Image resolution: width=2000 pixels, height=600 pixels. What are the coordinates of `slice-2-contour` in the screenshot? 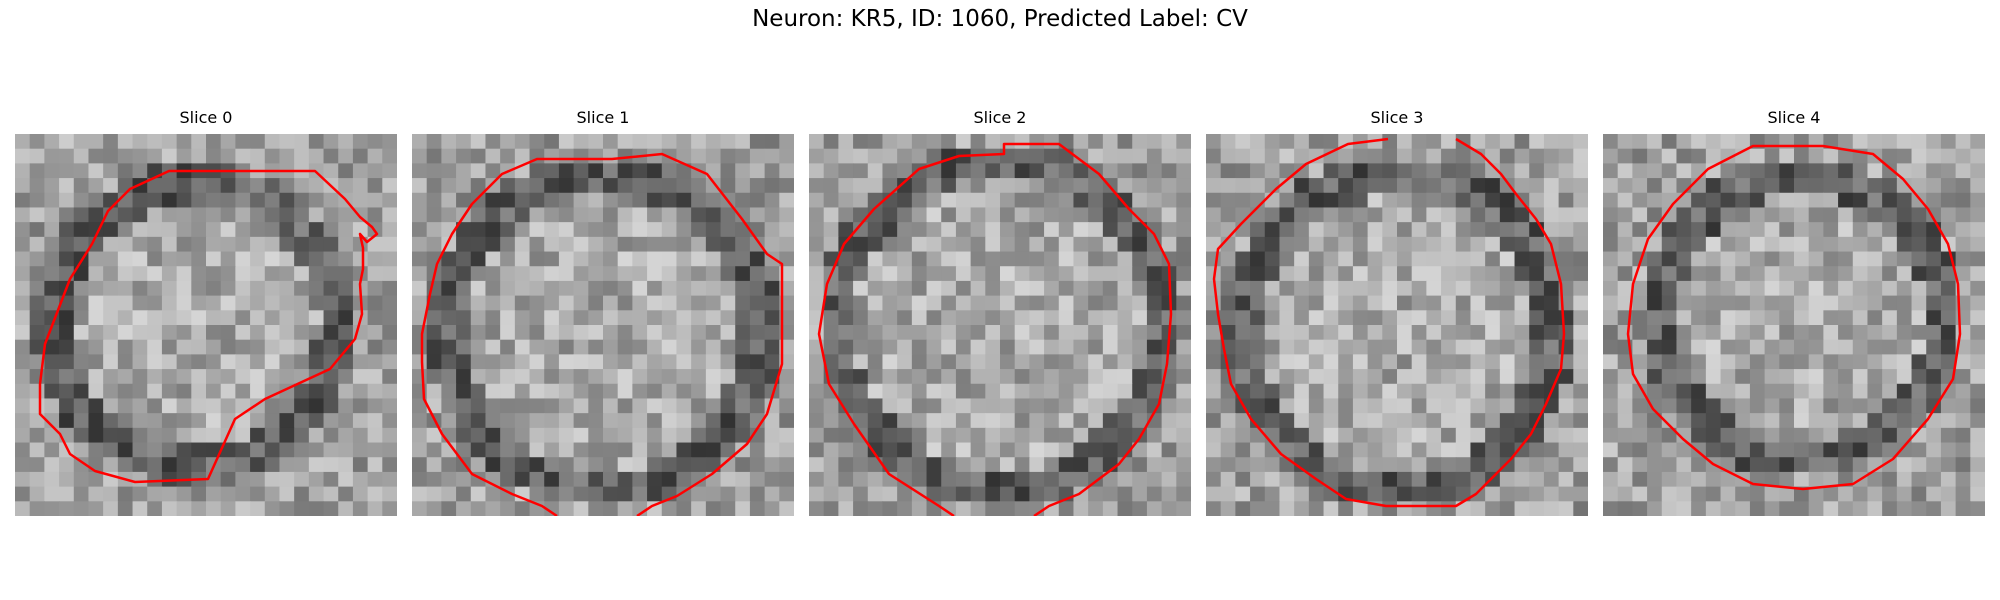 It's located at (995, 329).